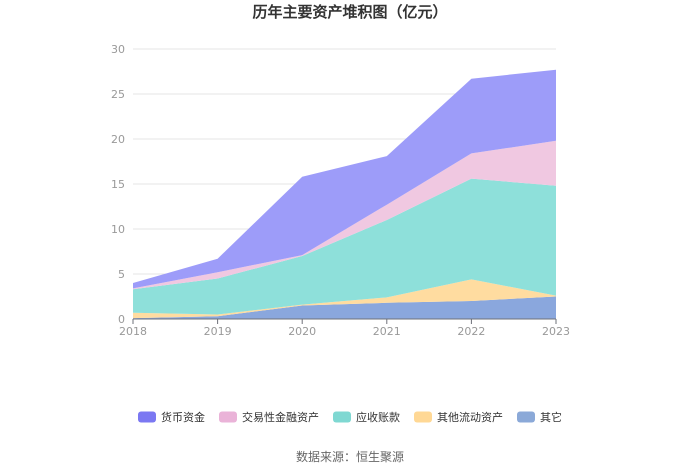 The height and width of the screenshot is (473, 700). Describe the element at coordinates (556, 331) in the screenshot. I see `x-tick-label: 2023` at that location.